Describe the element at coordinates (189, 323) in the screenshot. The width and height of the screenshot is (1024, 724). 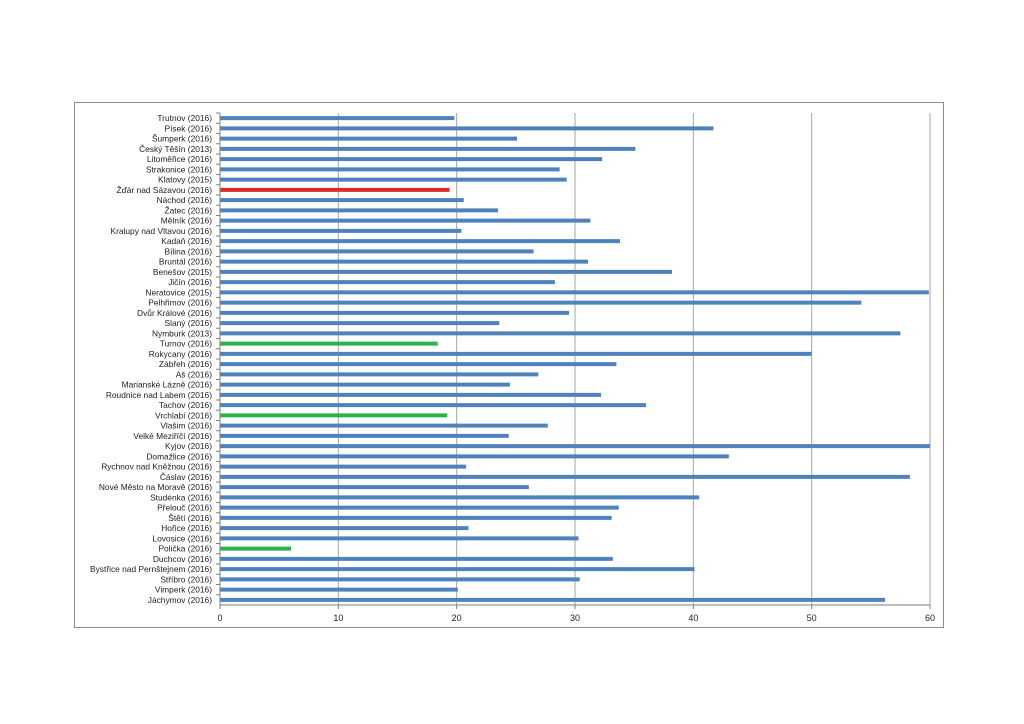
I see `category-label: Slaný (2016)` at that location.